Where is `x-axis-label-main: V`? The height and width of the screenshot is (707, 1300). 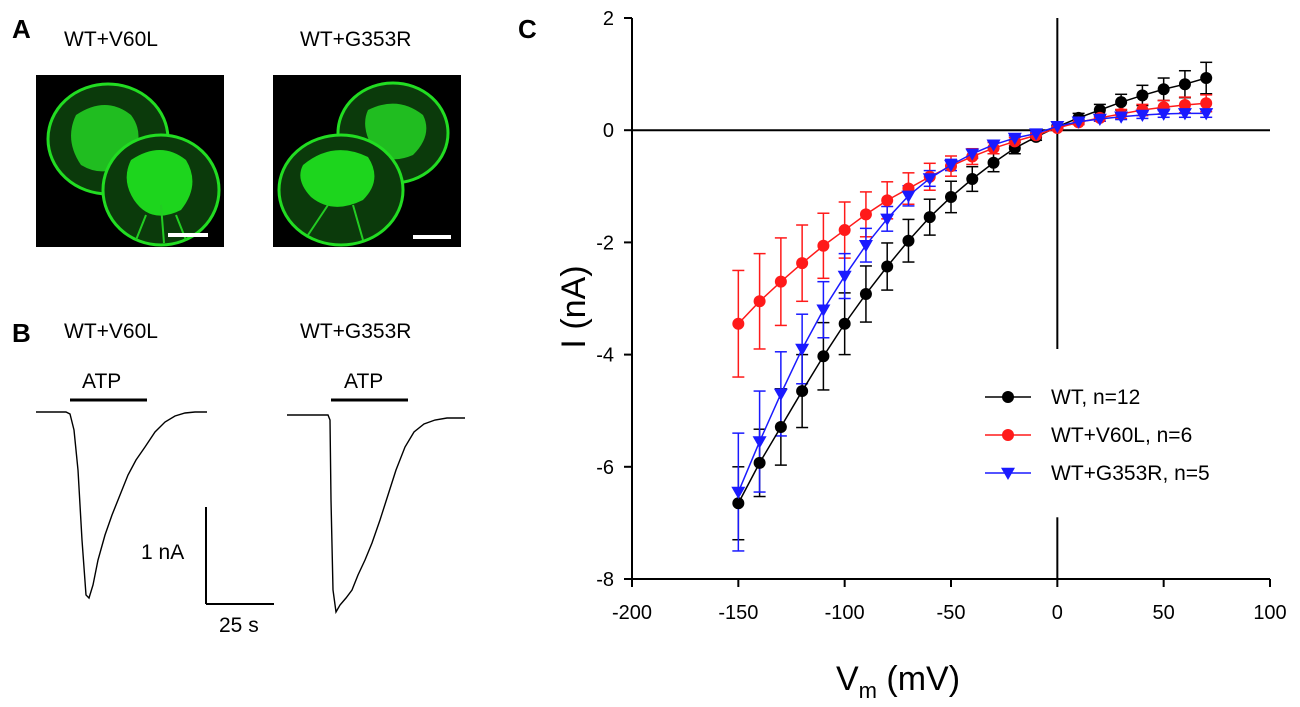 x-axis-label-main: V is located at coordinates (847, 679).